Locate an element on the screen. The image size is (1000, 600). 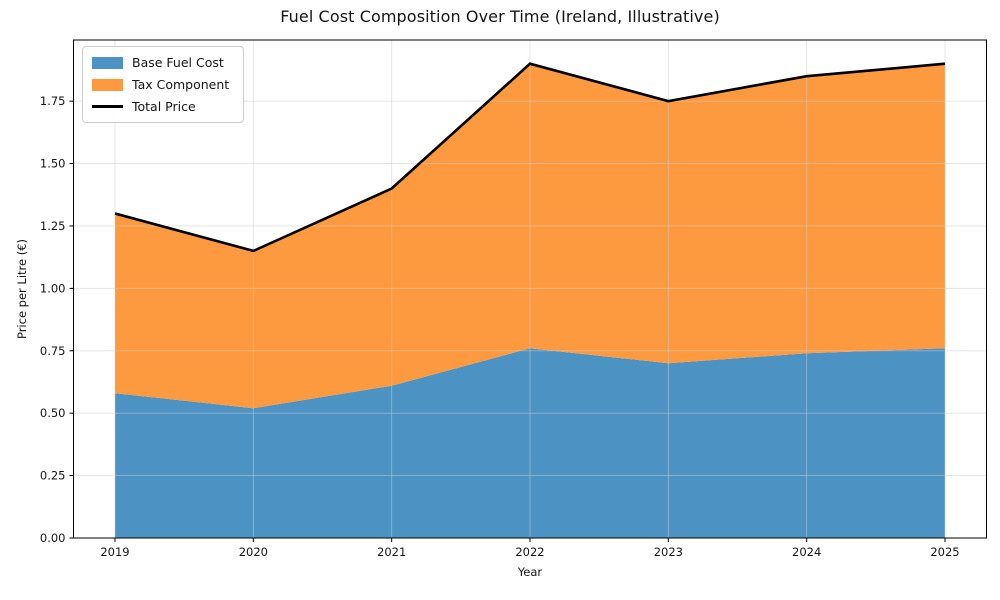
legend-item-tax-component: Tax Component is located at coordinates (160, 84).